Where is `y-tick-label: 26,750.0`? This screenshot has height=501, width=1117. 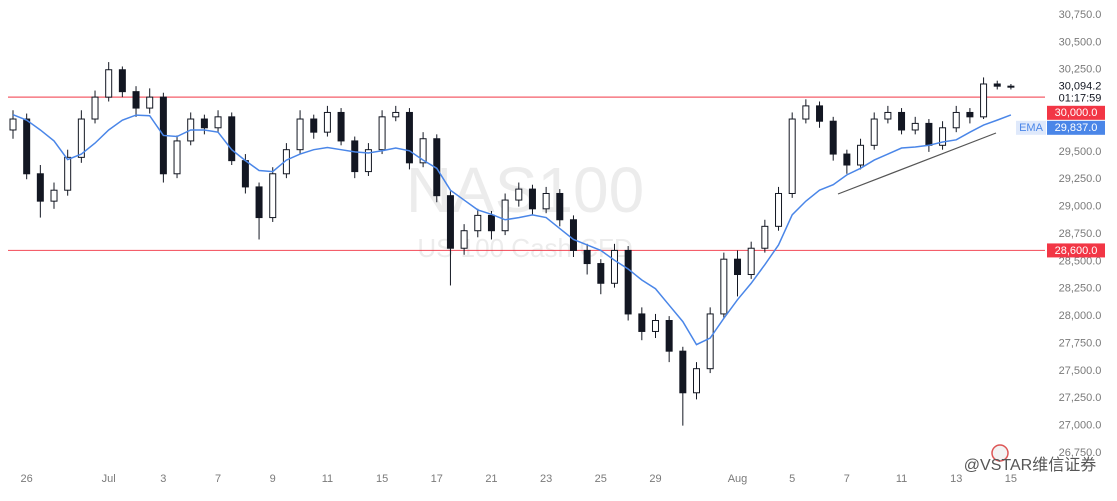
y-tick-label: 26,750.0 is located at coordinates (1080, 453).